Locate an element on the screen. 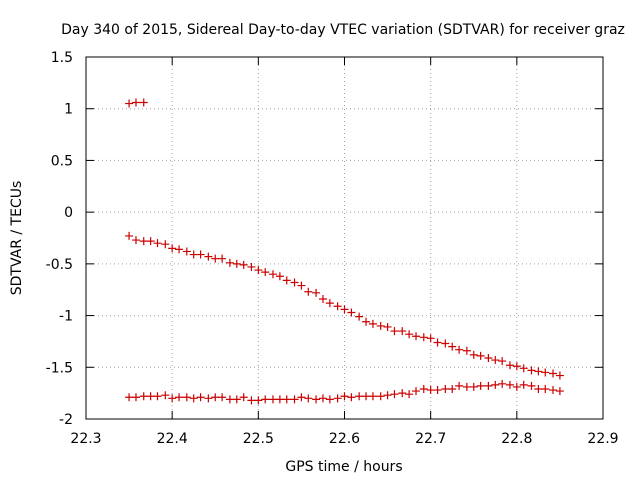 This screenshot has width=640, height=480. x-tick-label: 22.8 is located at coordinates (516, 439).